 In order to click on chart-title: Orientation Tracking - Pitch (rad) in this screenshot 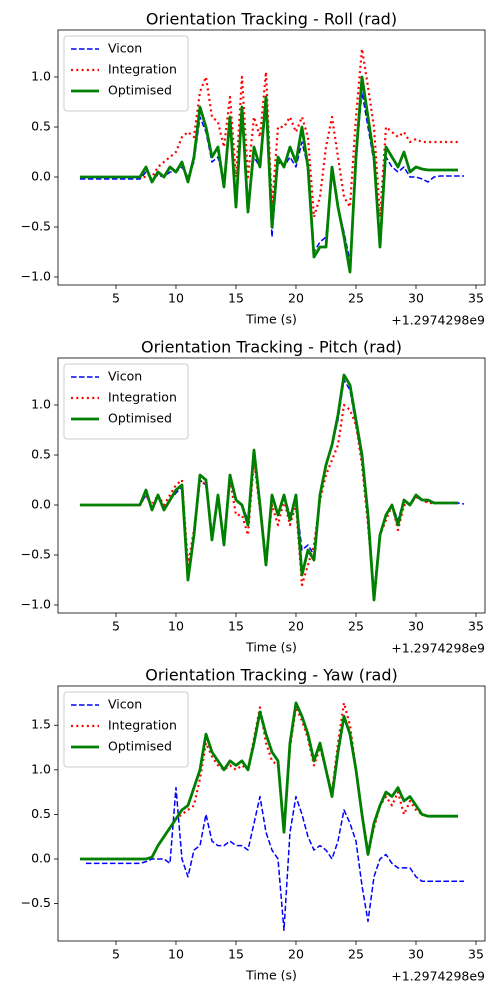, I will do `click(271, 347)`.